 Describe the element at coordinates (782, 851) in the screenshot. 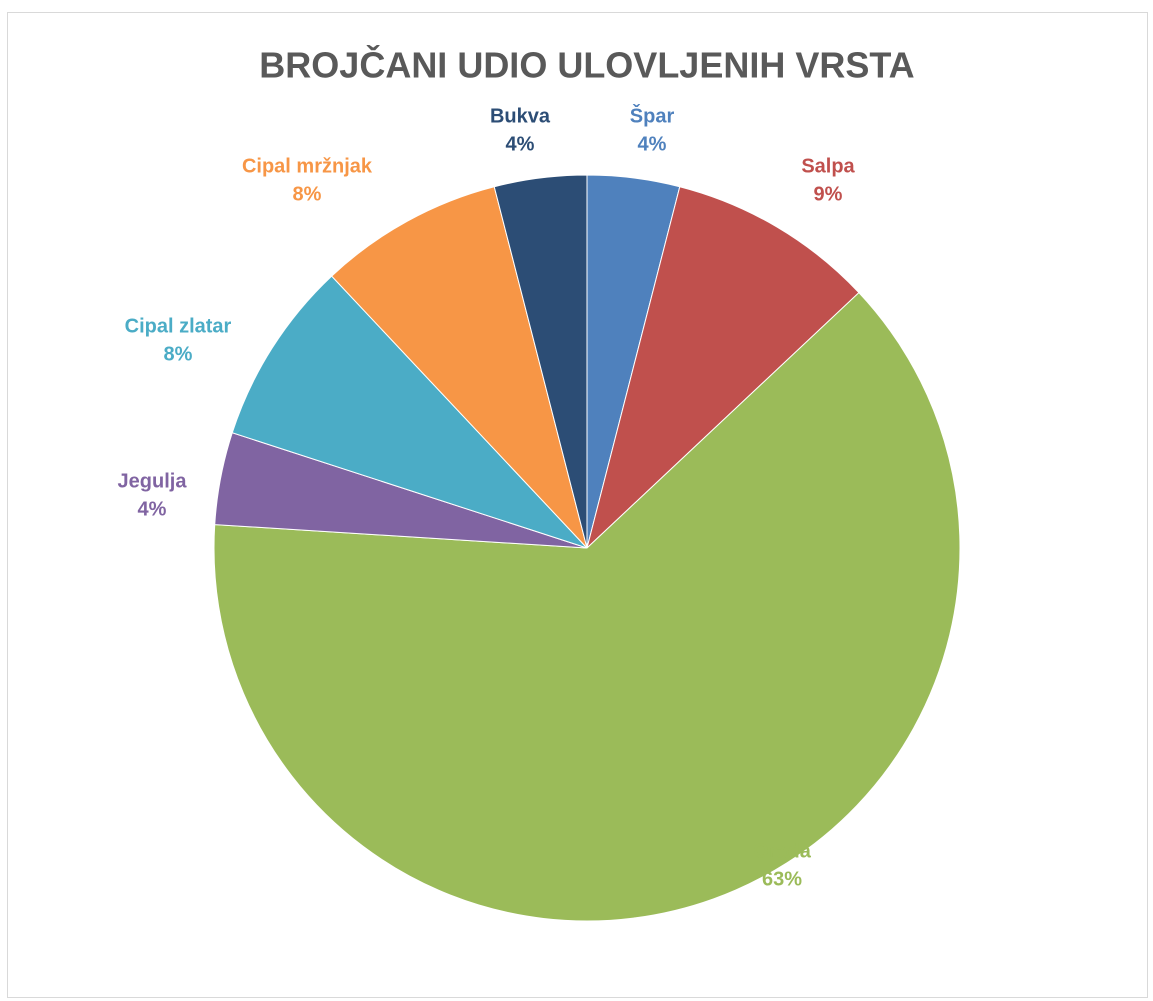

I see `slice-label-name: Orada` at that location.